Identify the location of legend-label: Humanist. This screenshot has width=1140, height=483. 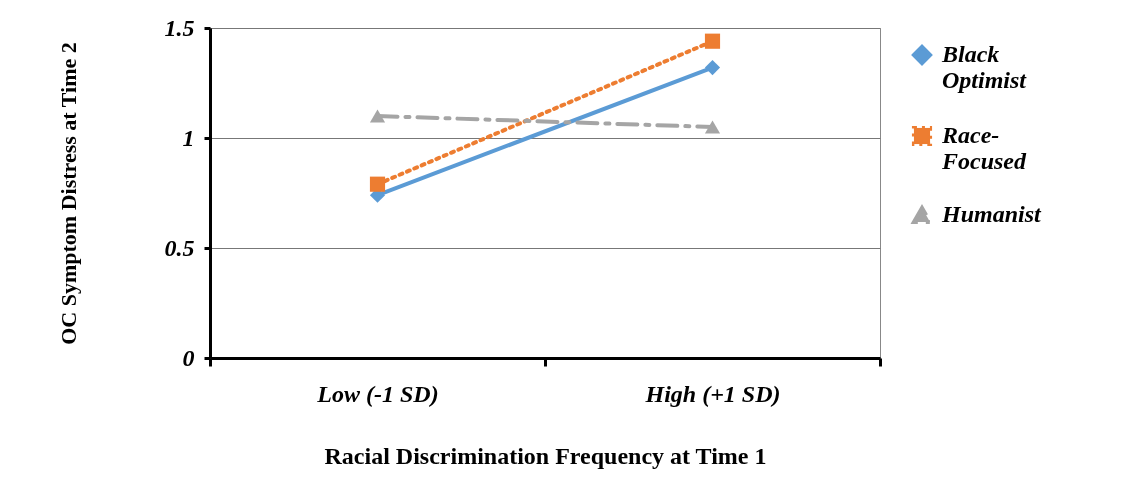
(992, 214).